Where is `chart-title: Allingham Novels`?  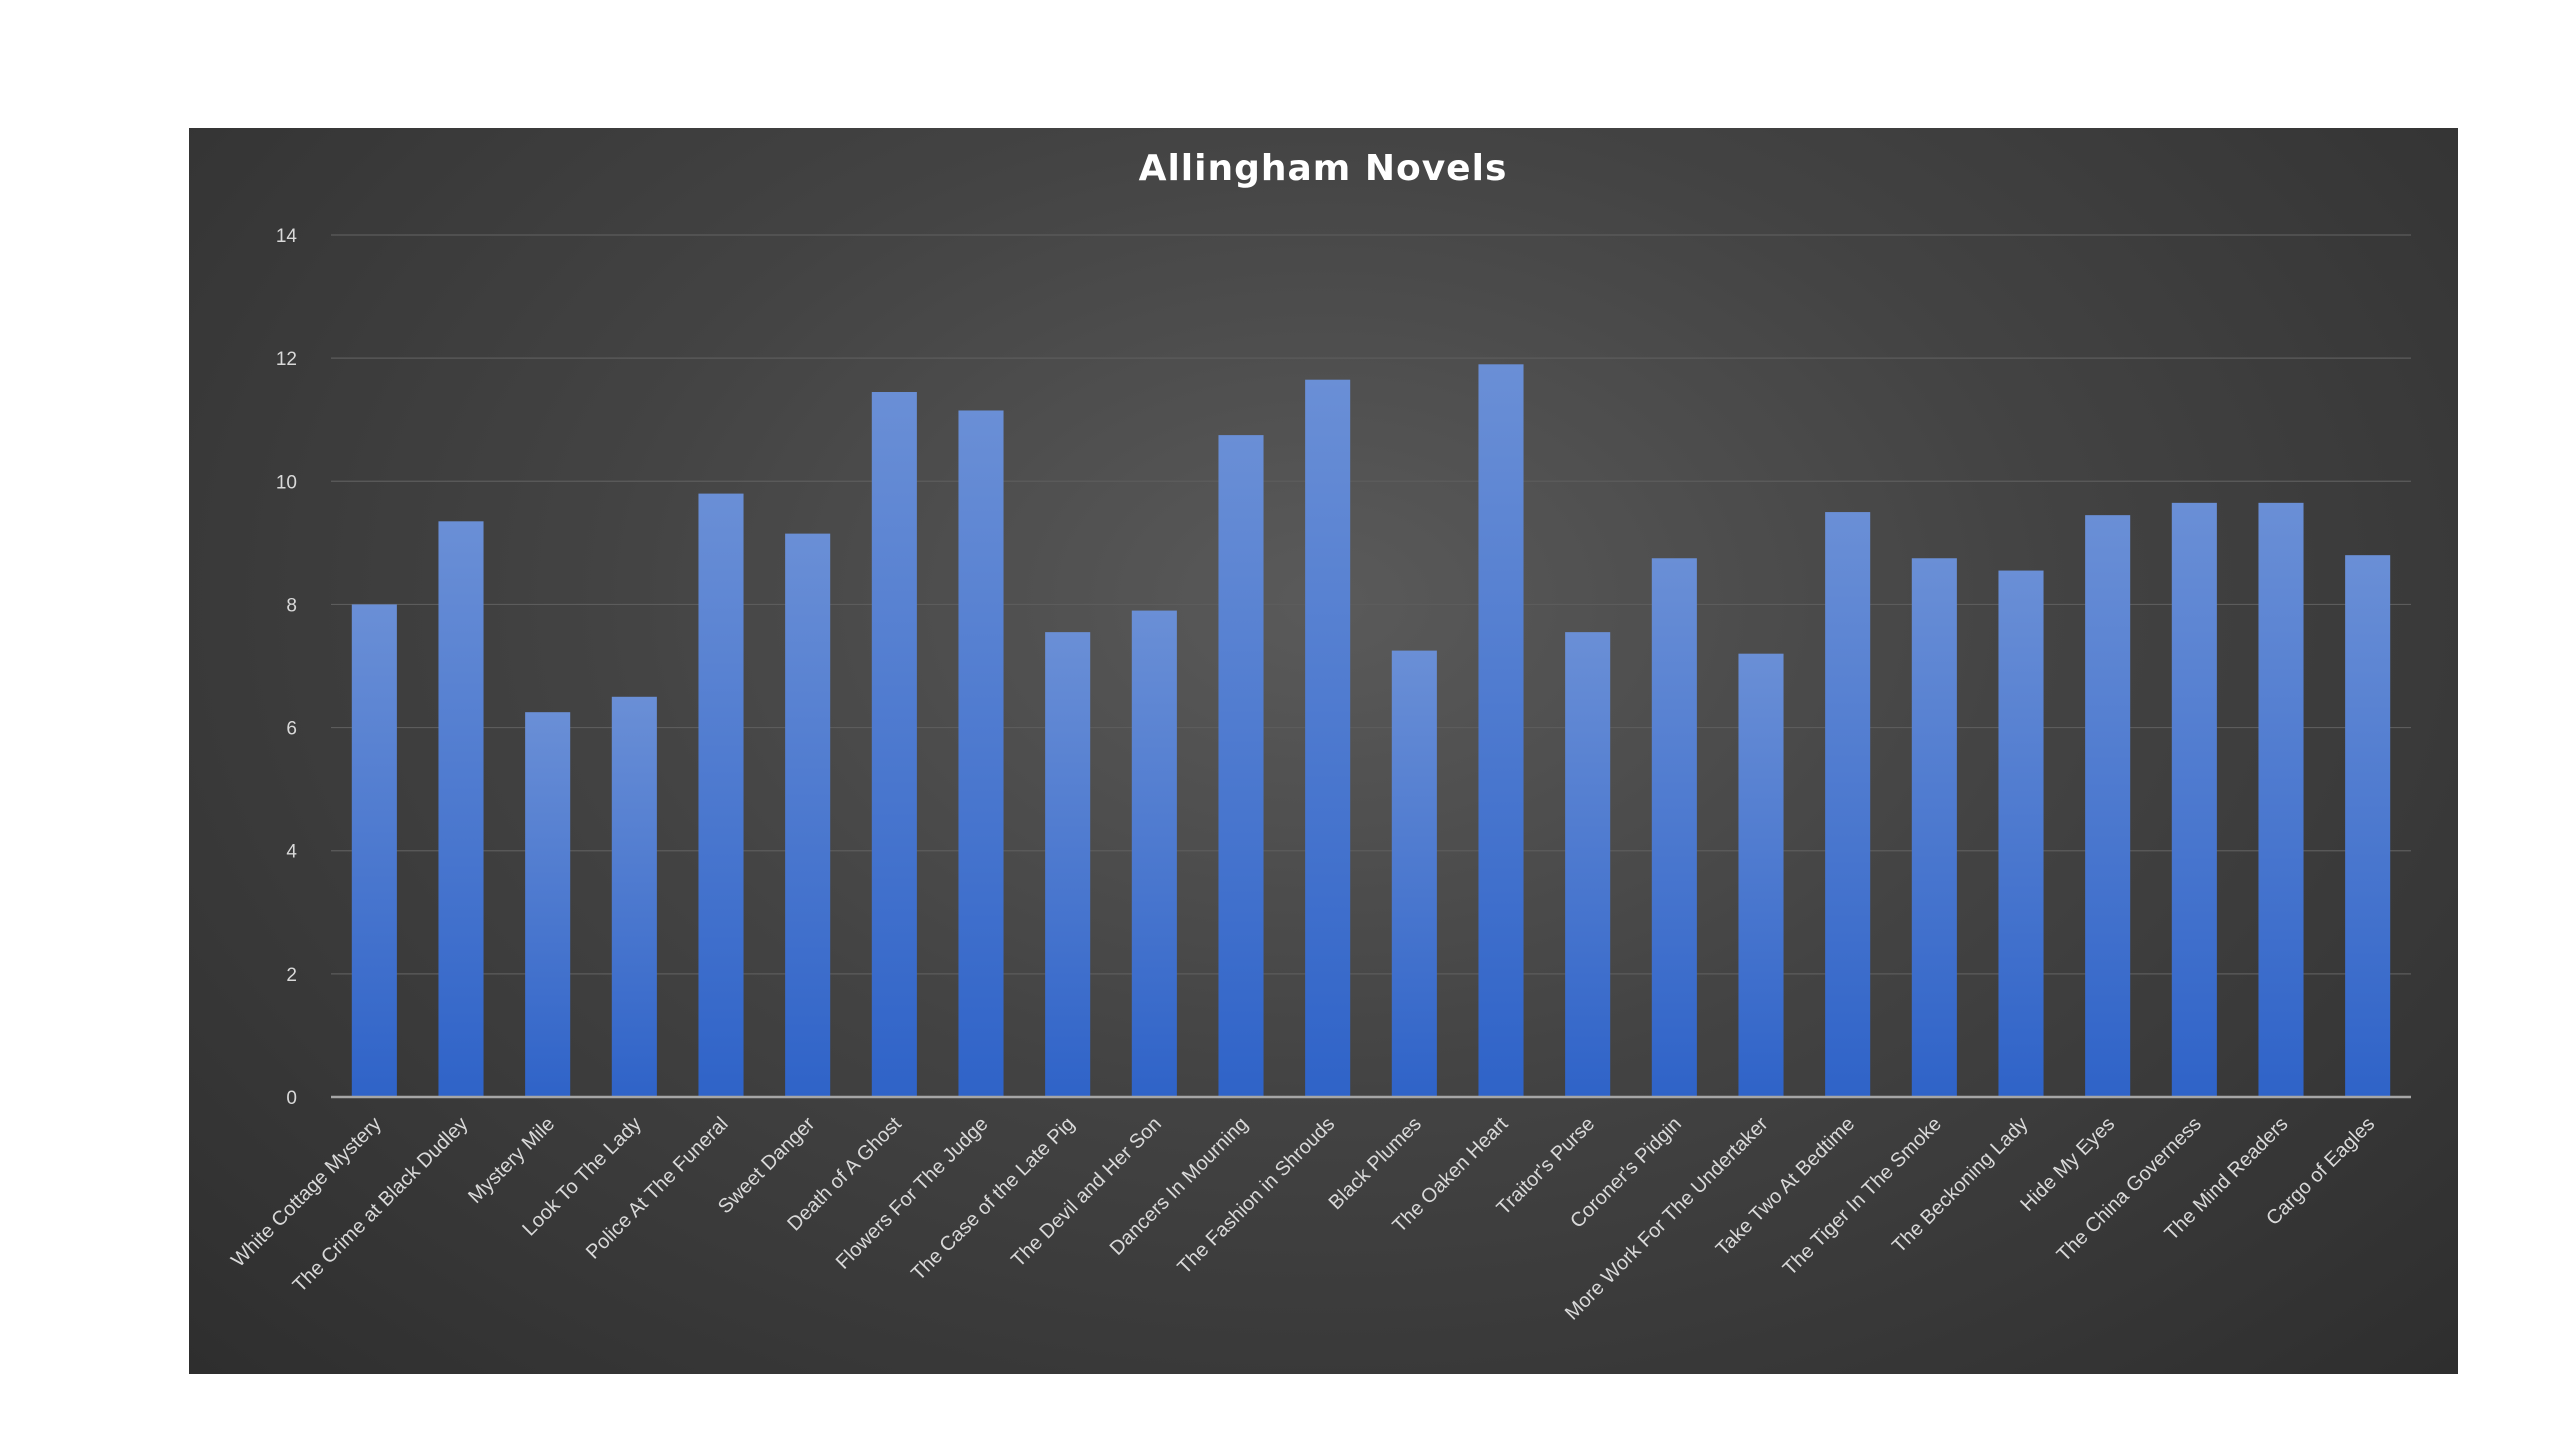
chart-title: Allingham Novels is located at coordinates (1323, 168).